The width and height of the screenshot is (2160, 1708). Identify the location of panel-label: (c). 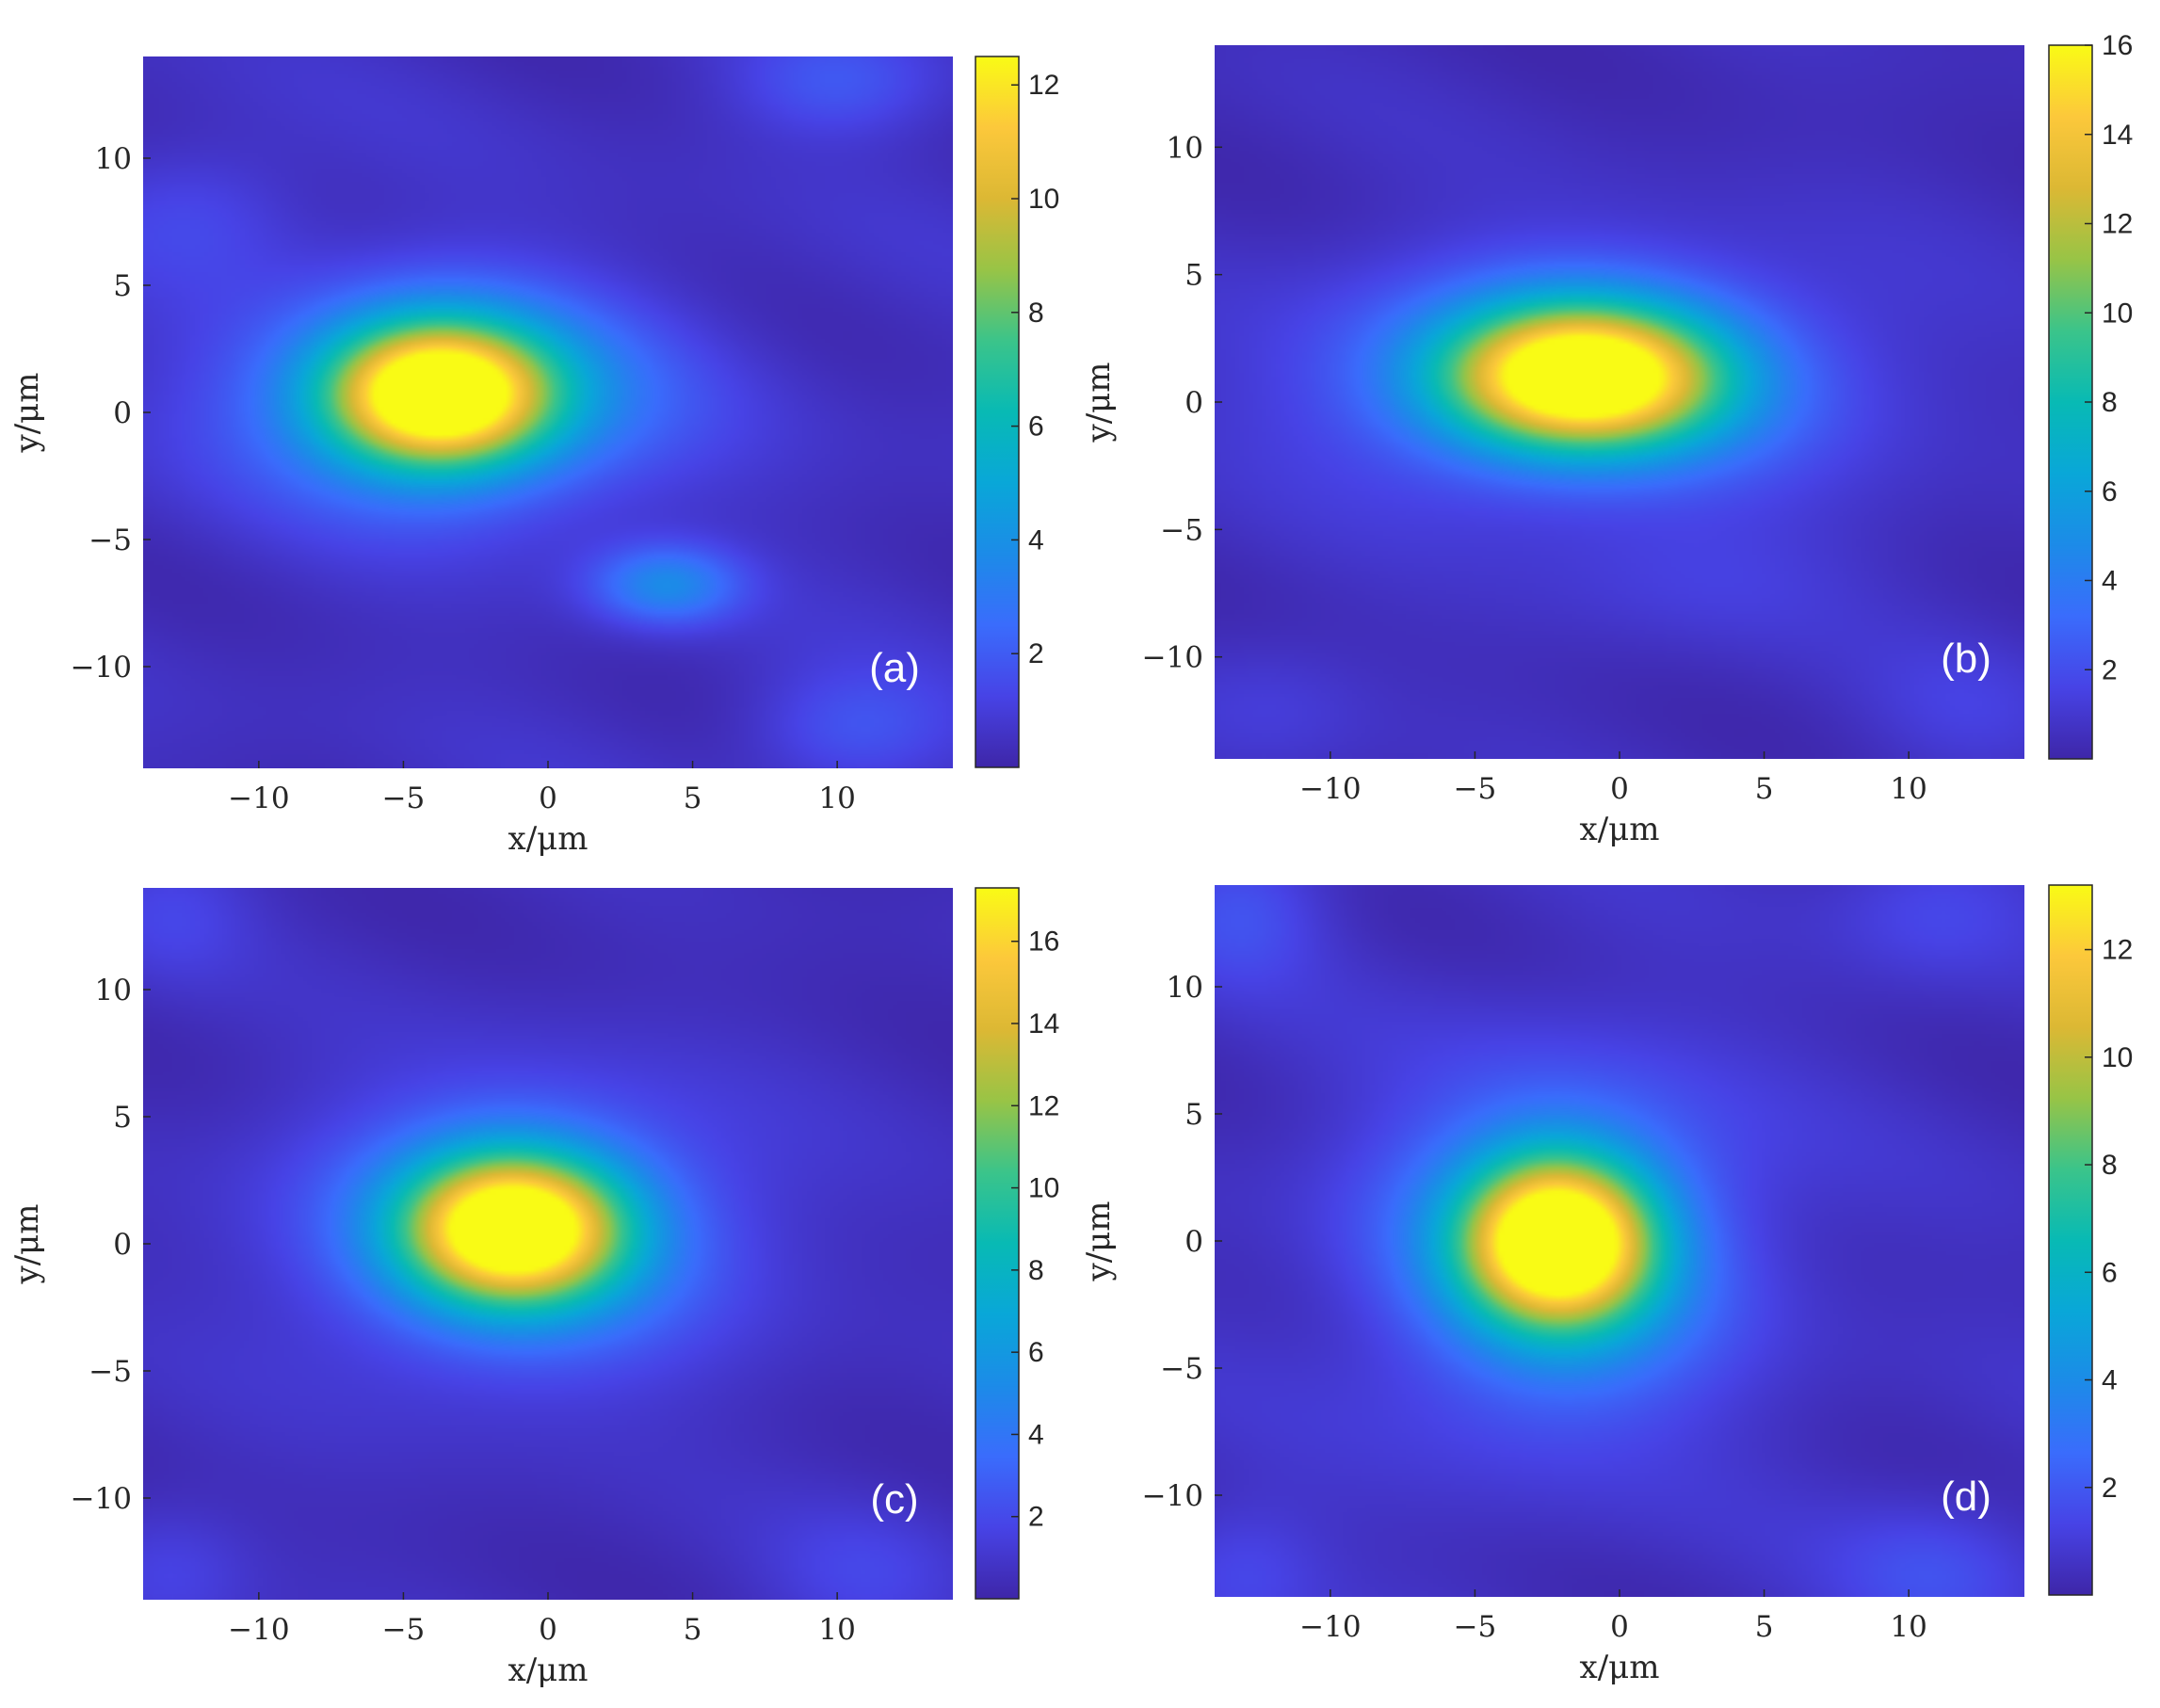
(894, 1499).